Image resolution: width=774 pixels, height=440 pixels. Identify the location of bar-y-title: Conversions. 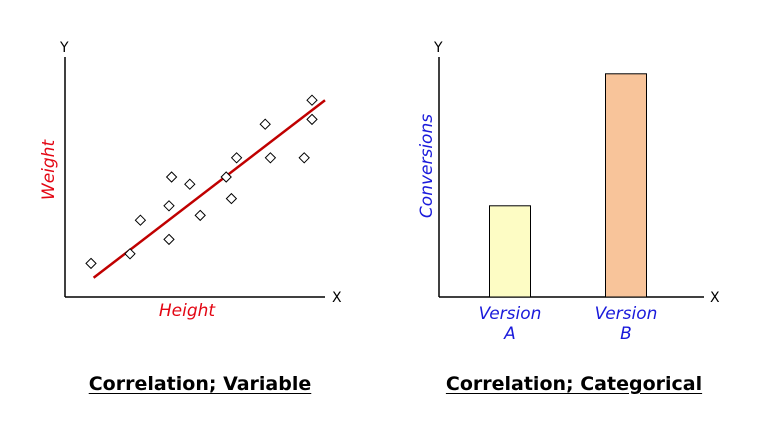
(427, 166).